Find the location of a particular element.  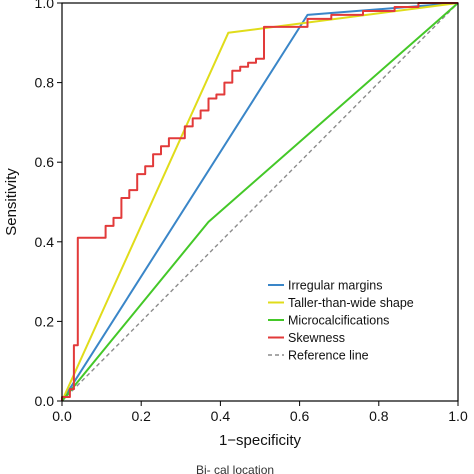

x-tick-label: 0.8 is located at coordinates (379, 416).